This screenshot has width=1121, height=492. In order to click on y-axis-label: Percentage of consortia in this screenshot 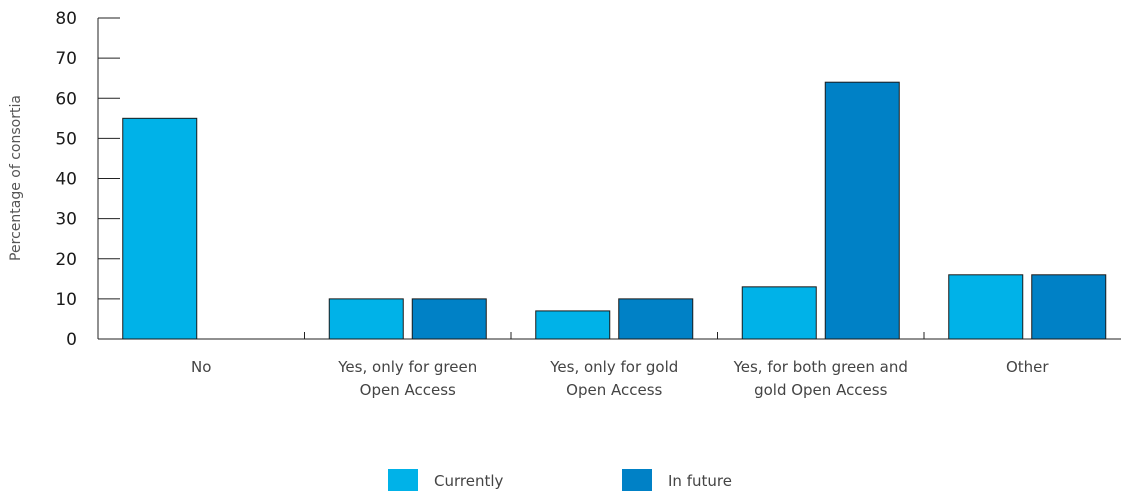, I will do `click(16, 178)`.